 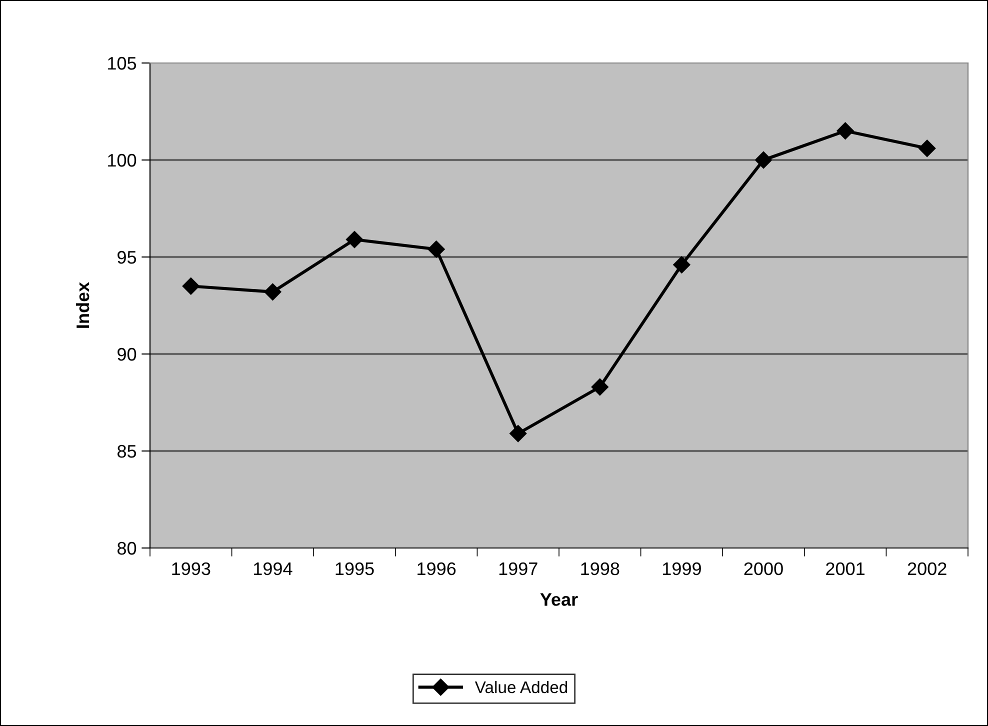 What do you see at coordinates (518, 569) in the screenshot?
I see `x-tick-label: 1997` at bounding box center [518, 569].